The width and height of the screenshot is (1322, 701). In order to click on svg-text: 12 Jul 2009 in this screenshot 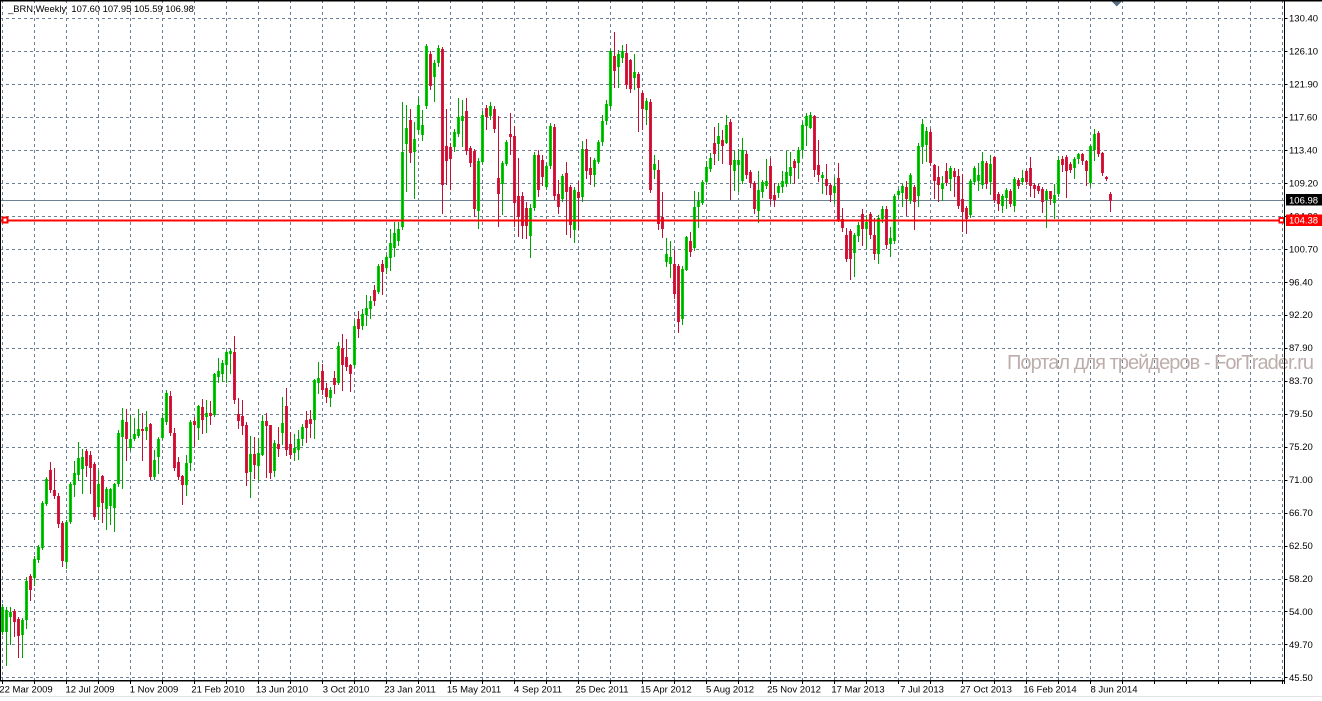, I will do `click(89, 690)`.